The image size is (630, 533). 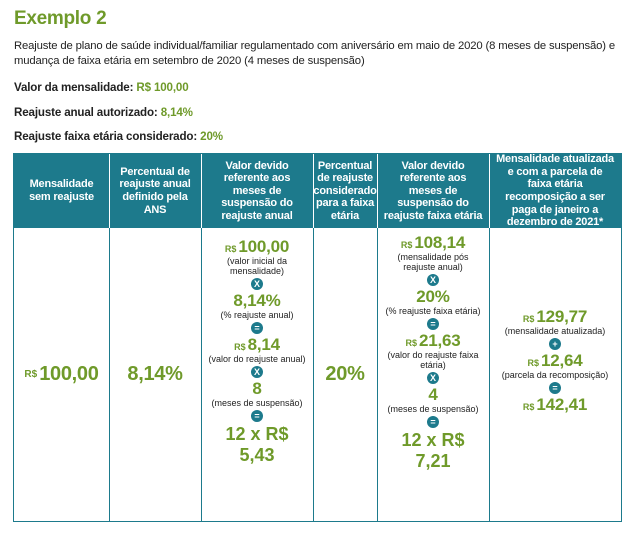 I want to click on age-suspension-months-caption: (meses de suspensão), so click(x=433, y=409).